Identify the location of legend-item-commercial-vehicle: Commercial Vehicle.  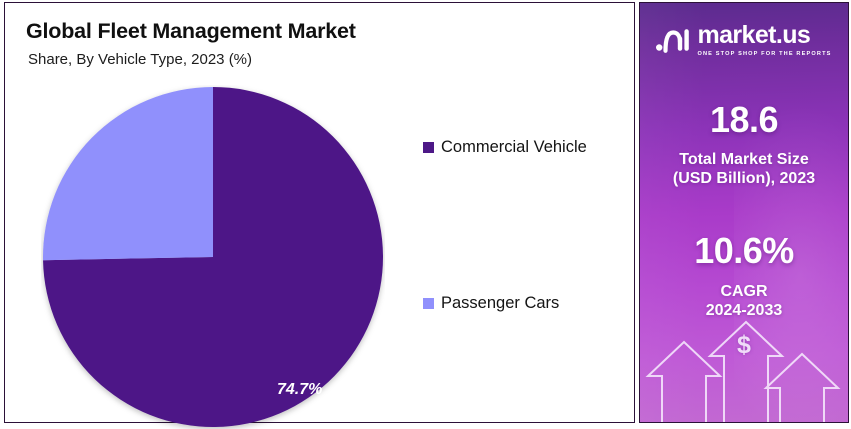
(505, 147).